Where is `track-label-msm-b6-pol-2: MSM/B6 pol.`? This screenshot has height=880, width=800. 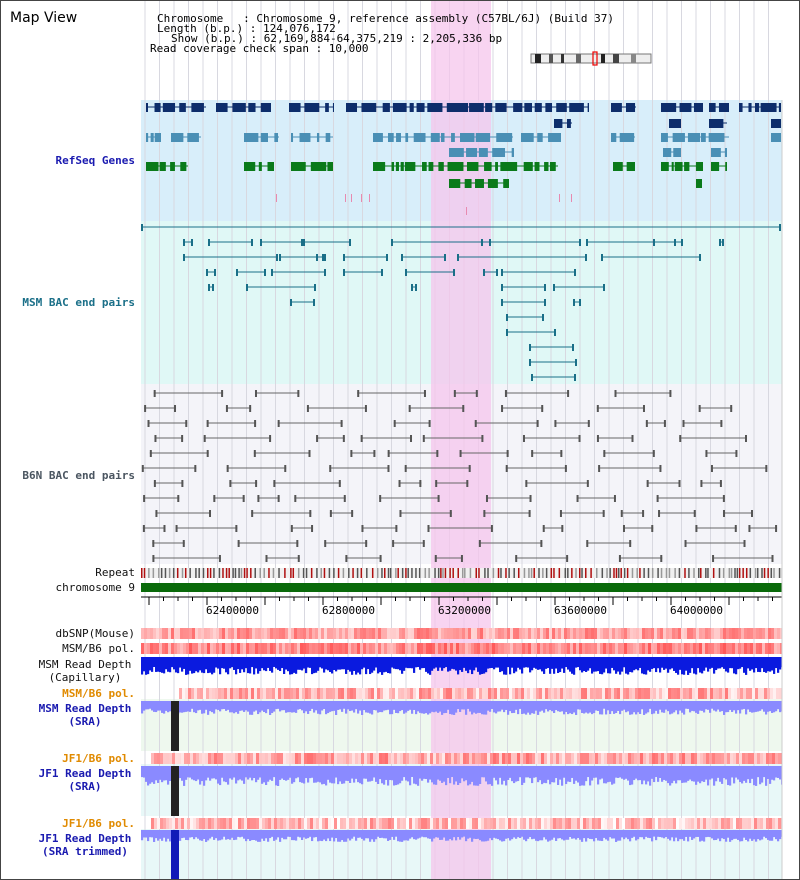
track-label-msm-b6-pol-2: MSM/B6 pol. is located at coordinates (98, 693).